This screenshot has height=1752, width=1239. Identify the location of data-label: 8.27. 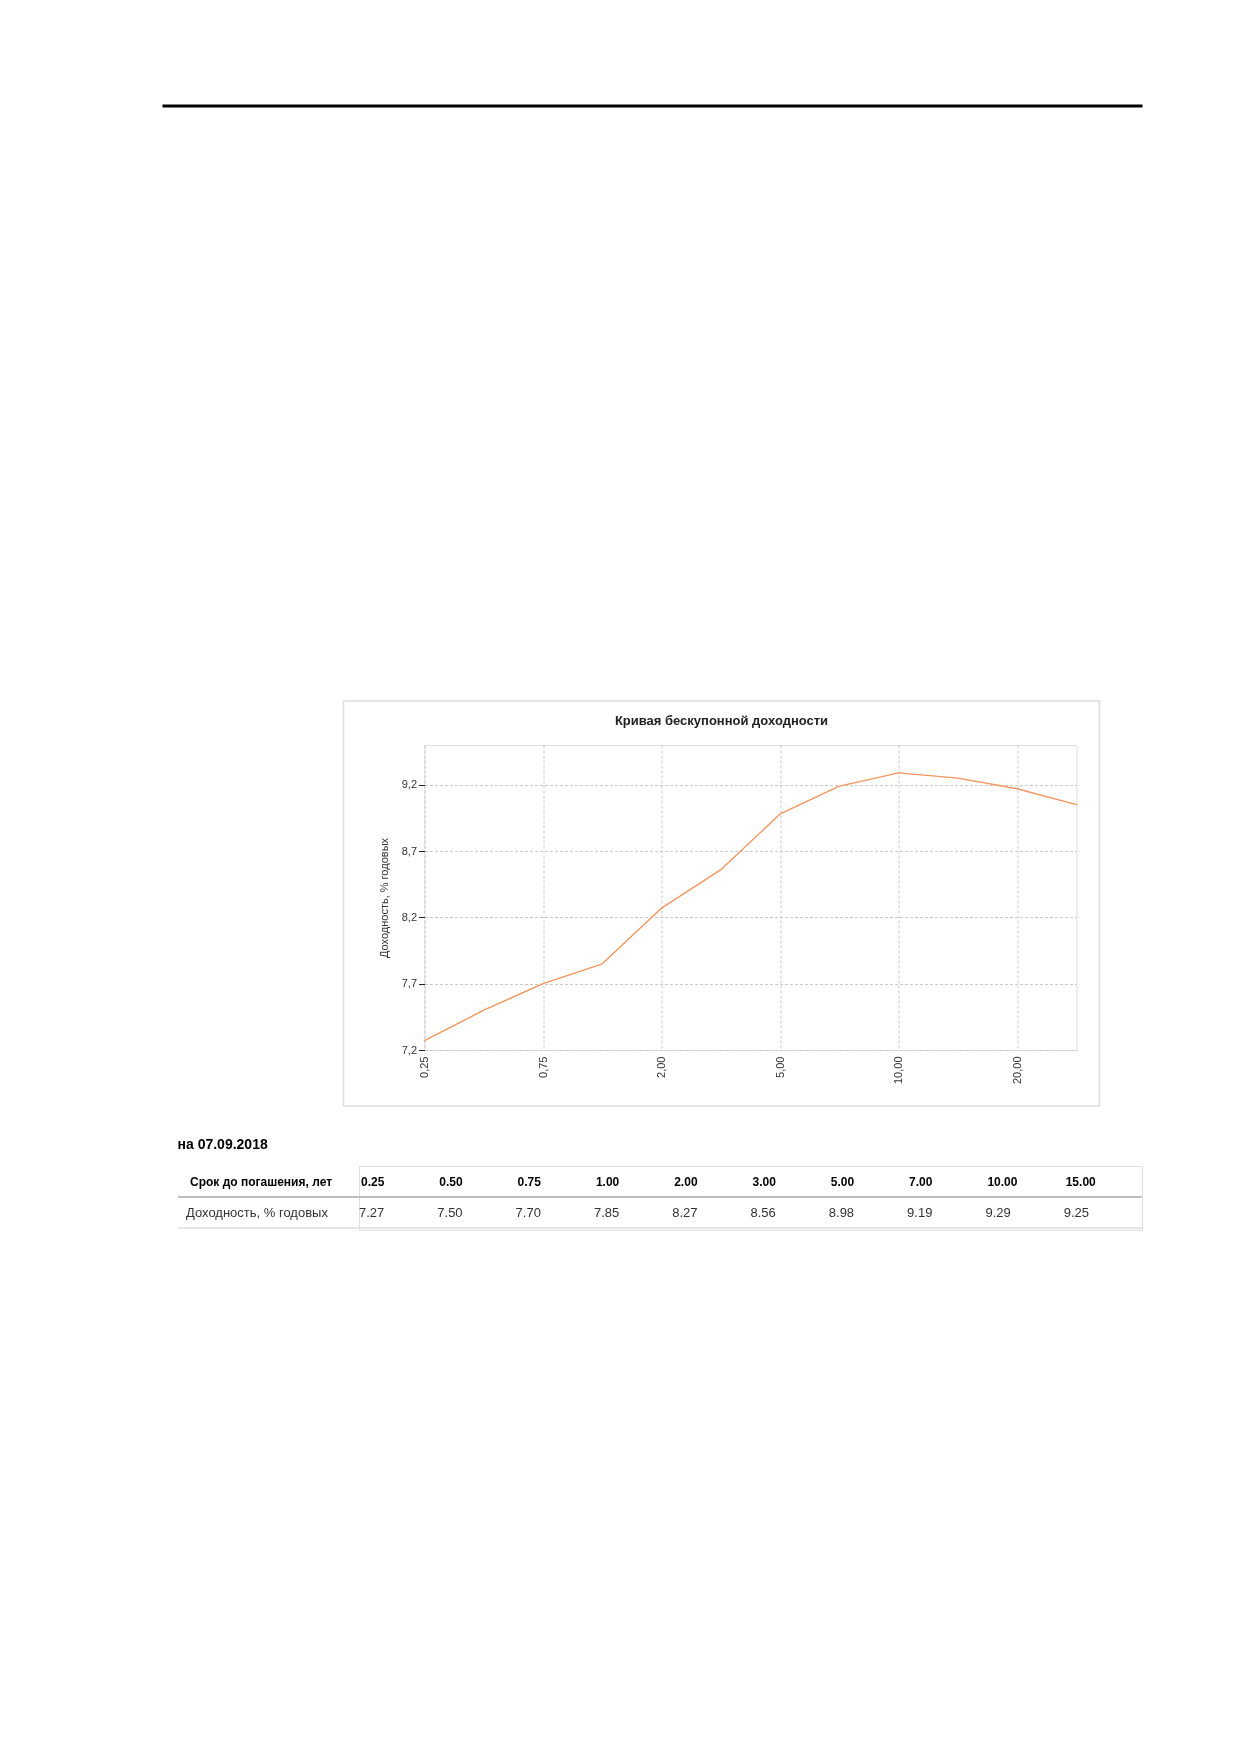
(685, 1212).